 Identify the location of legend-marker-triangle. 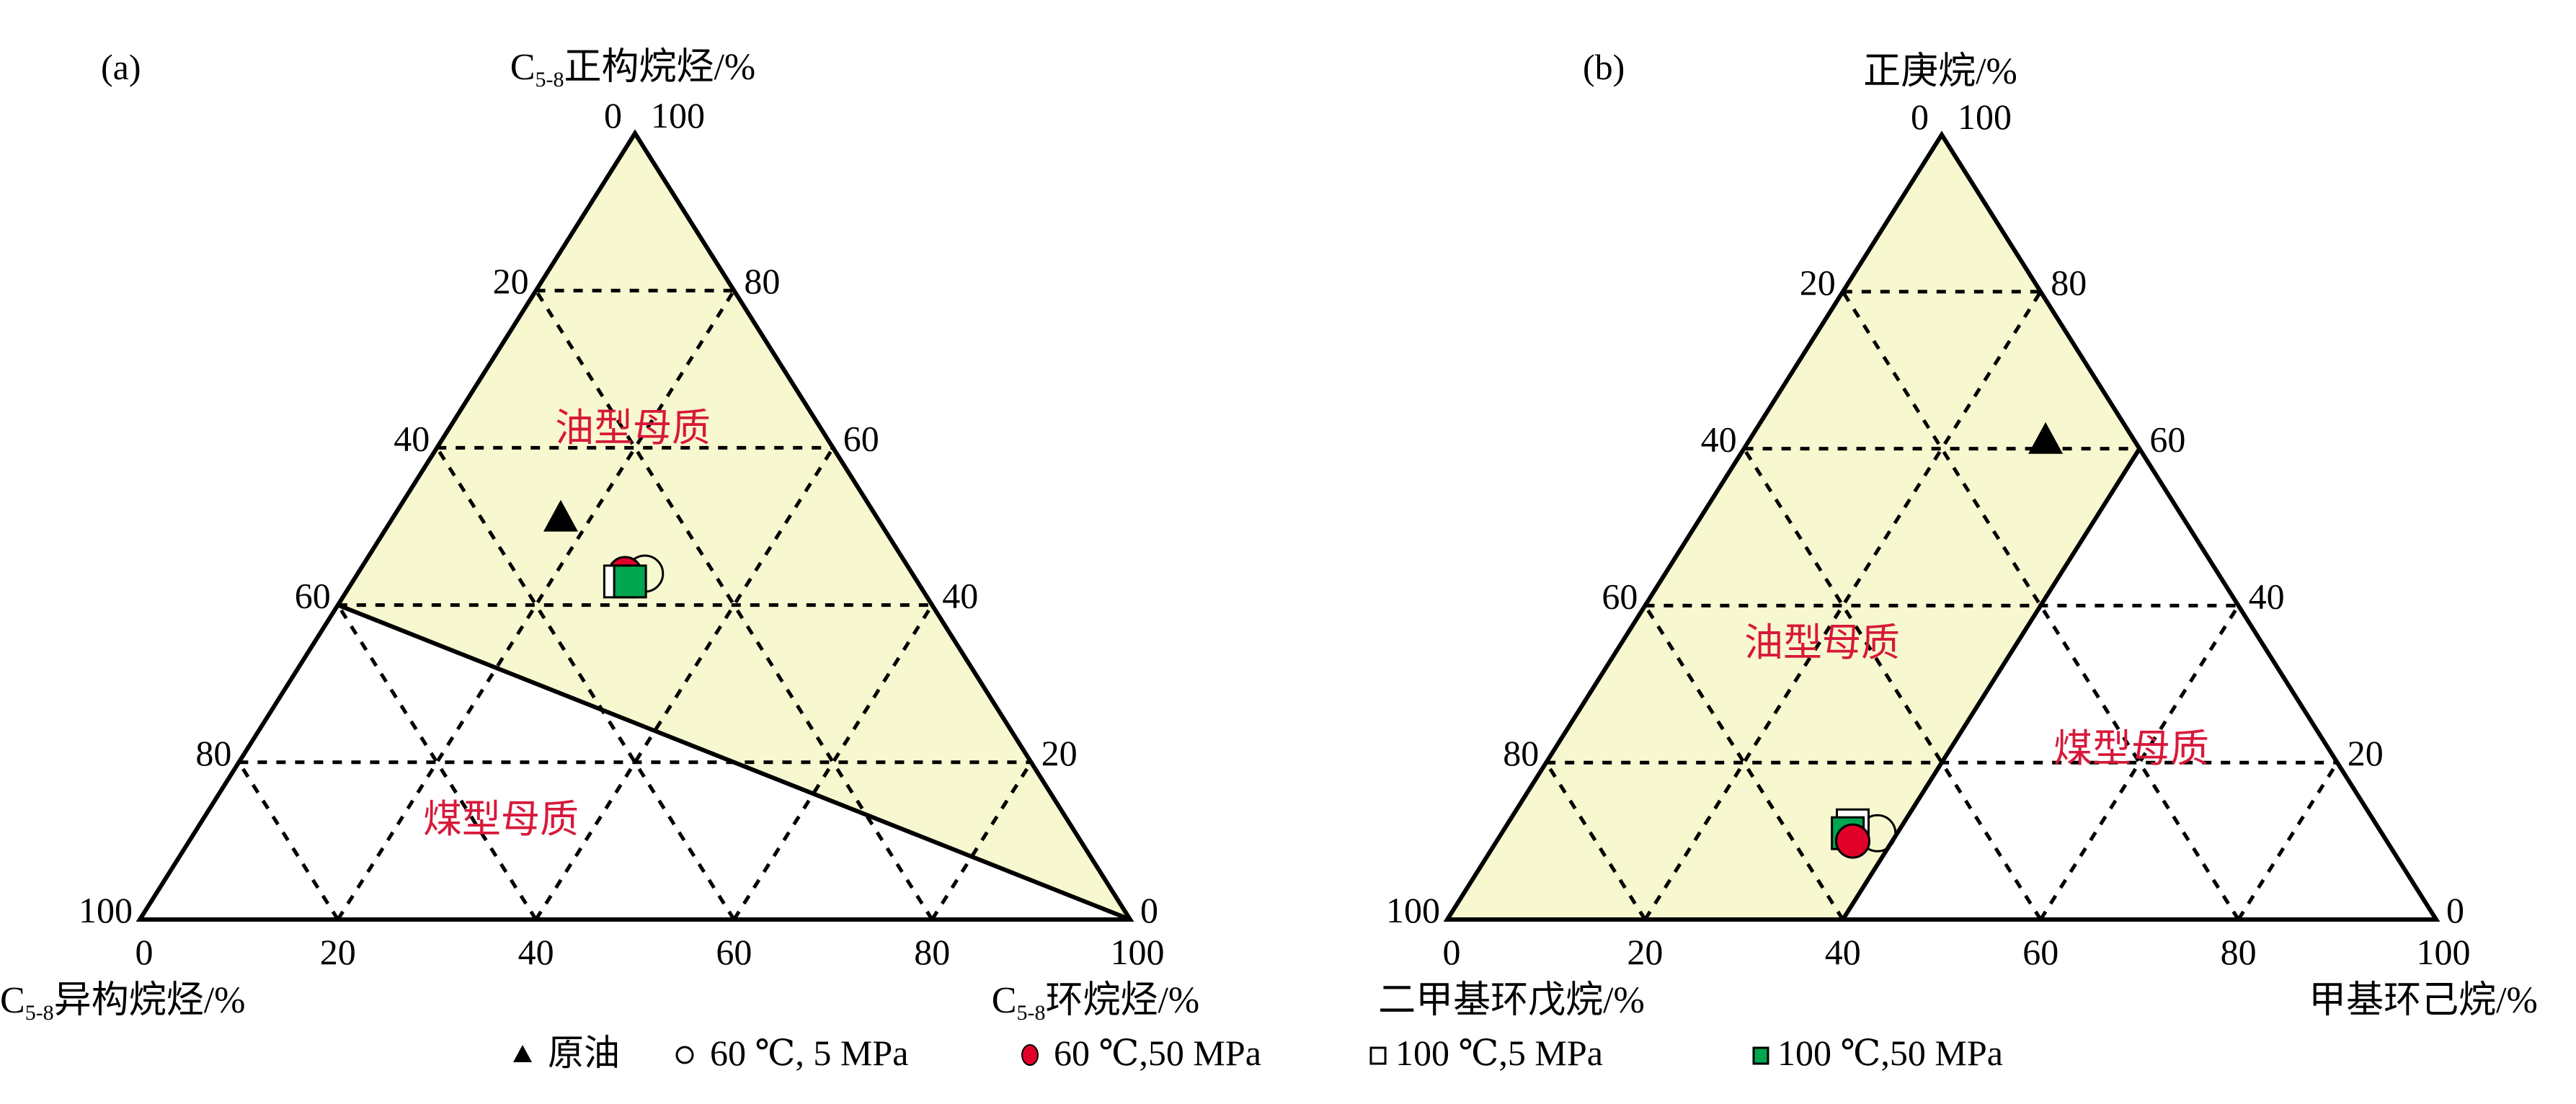
(522, 1053).